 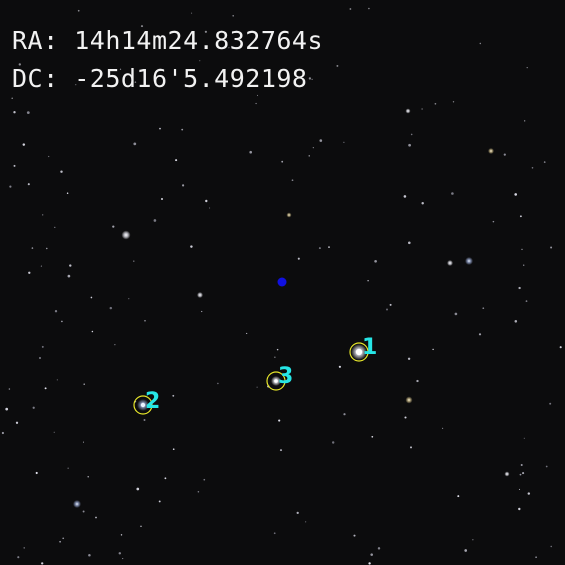 I want to click on ra-readout: RA: 14h14m24.832764s, so click(x=167, y=41).